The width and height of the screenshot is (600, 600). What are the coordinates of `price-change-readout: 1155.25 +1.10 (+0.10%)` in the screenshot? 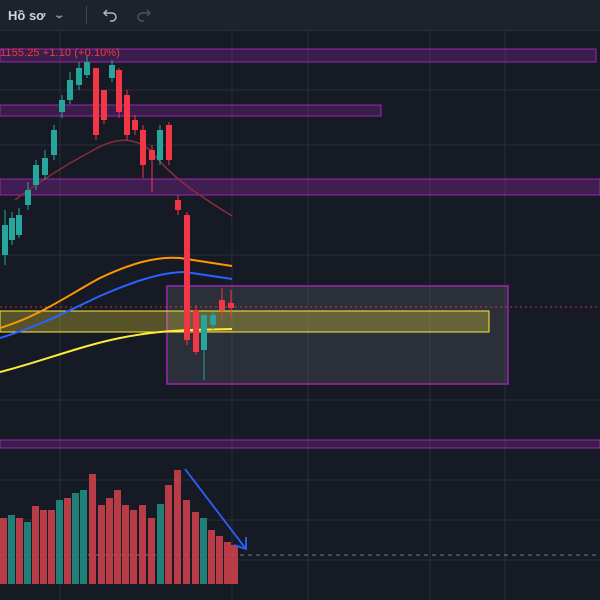 It's located at (60, 53).